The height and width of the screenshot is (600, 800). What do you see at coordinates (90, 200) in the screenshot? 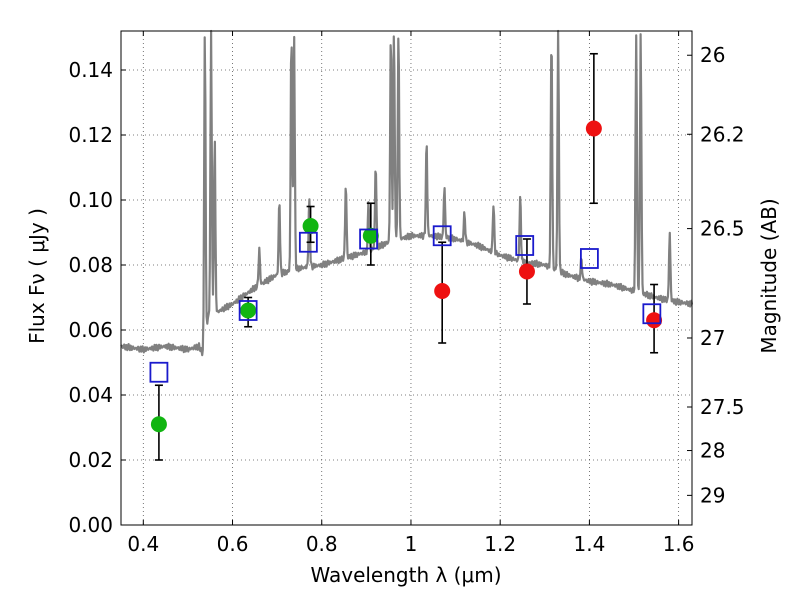
I see `y-tick-label: 0.10` at bounding box center [90, 200].